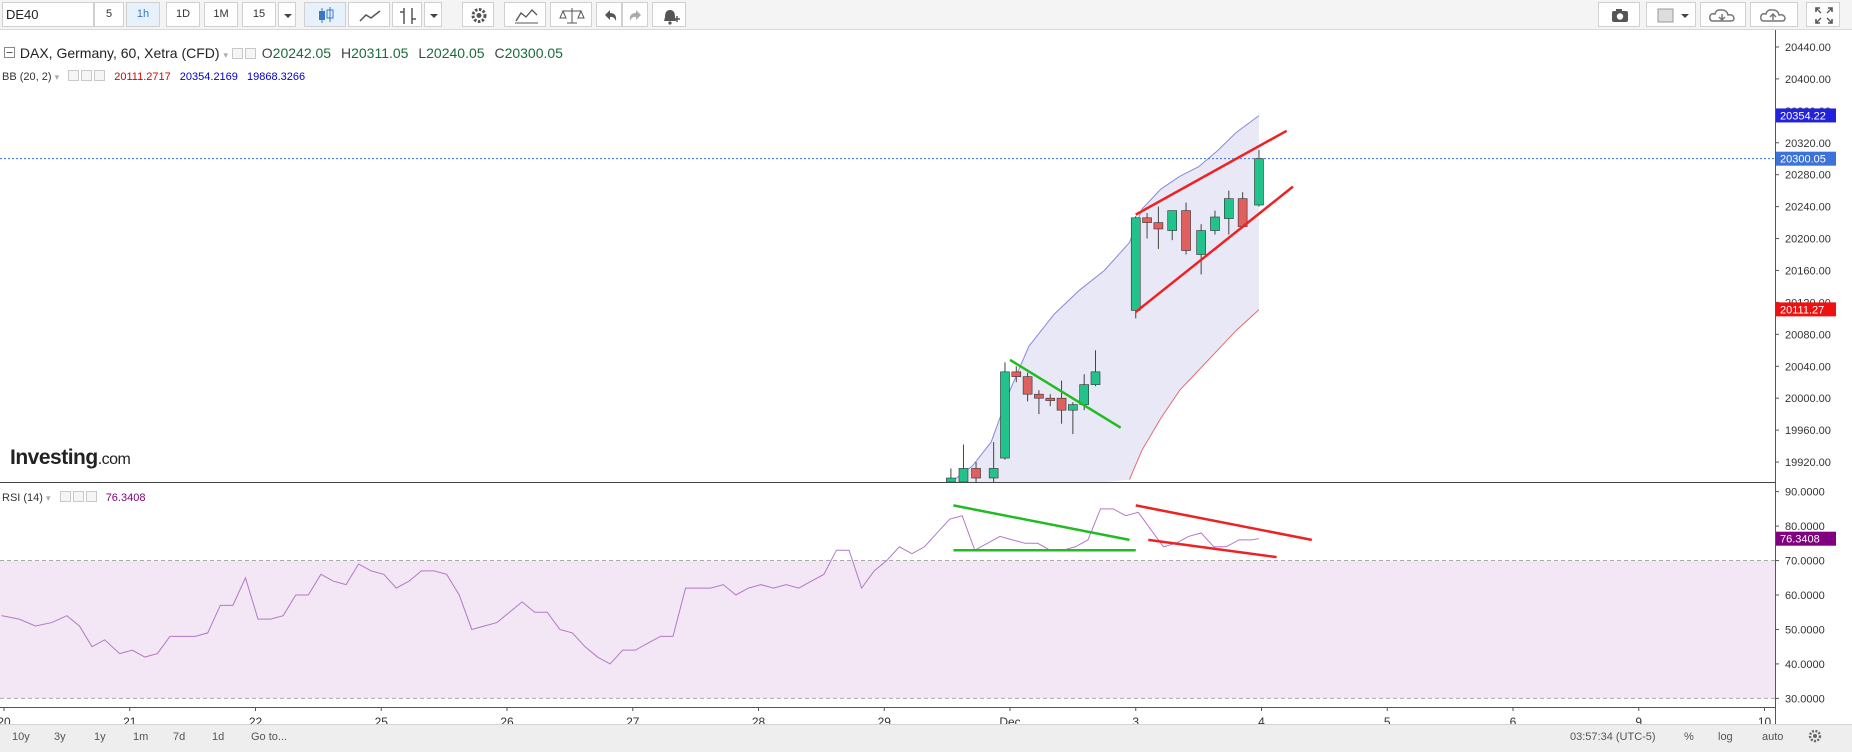  I want to click on bb-settings-icon, so click(87, 75).